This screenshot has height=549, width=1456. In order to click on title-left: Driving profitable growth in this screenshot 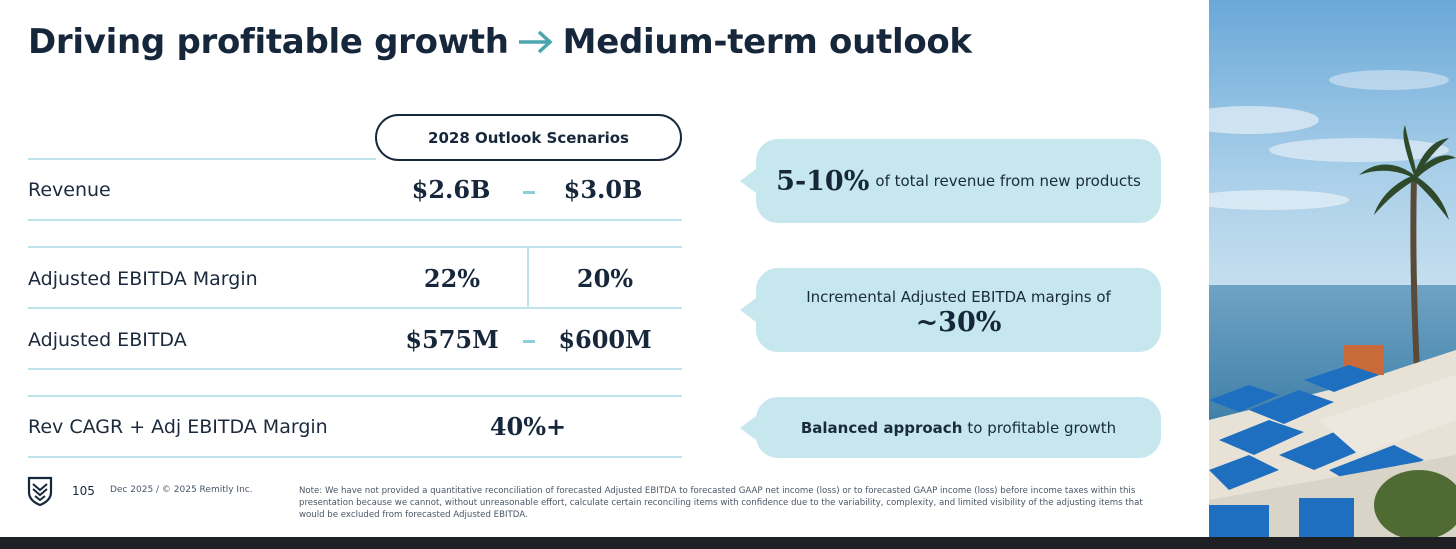, I will do `click(268, 42)`.